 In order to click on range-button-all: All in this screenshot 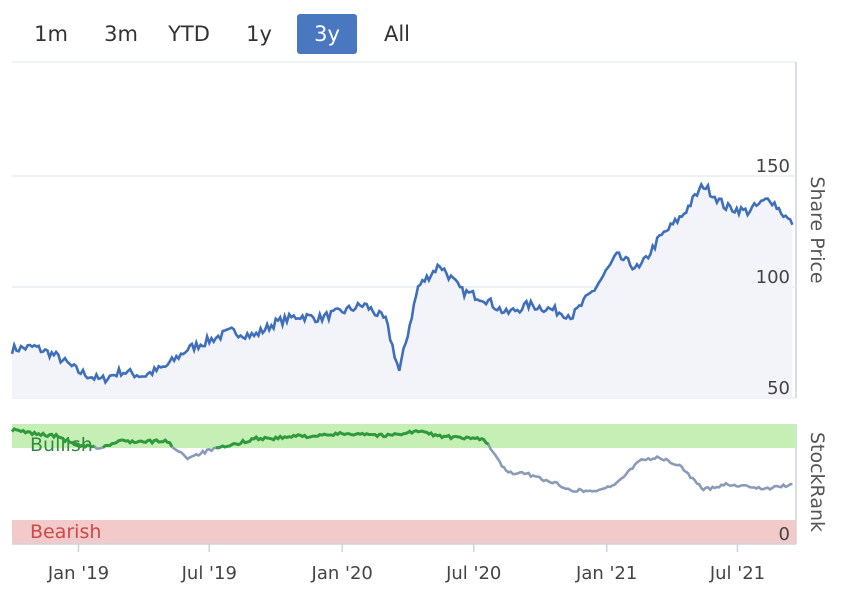, I will do `click(397, 34)`.